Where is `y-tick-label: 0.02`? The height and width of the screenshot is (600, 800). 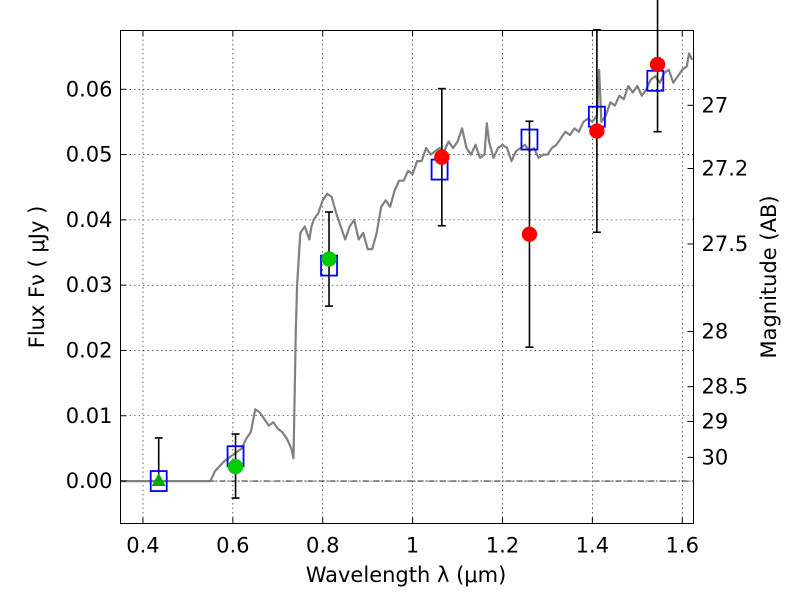 y-tick-label: 0.02 is located at coordinates (89, 350).